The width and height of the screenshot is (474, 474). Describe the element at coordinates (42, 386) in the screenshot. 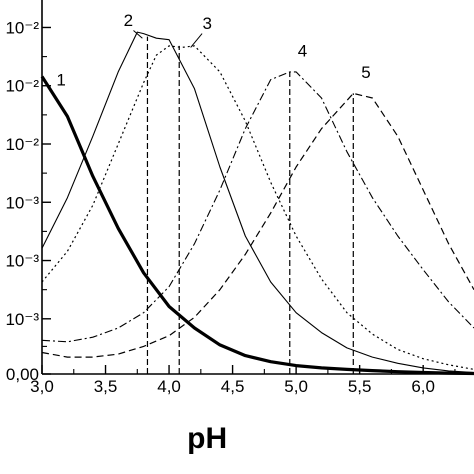

I see `x-tick-label: 3,0` at that location.